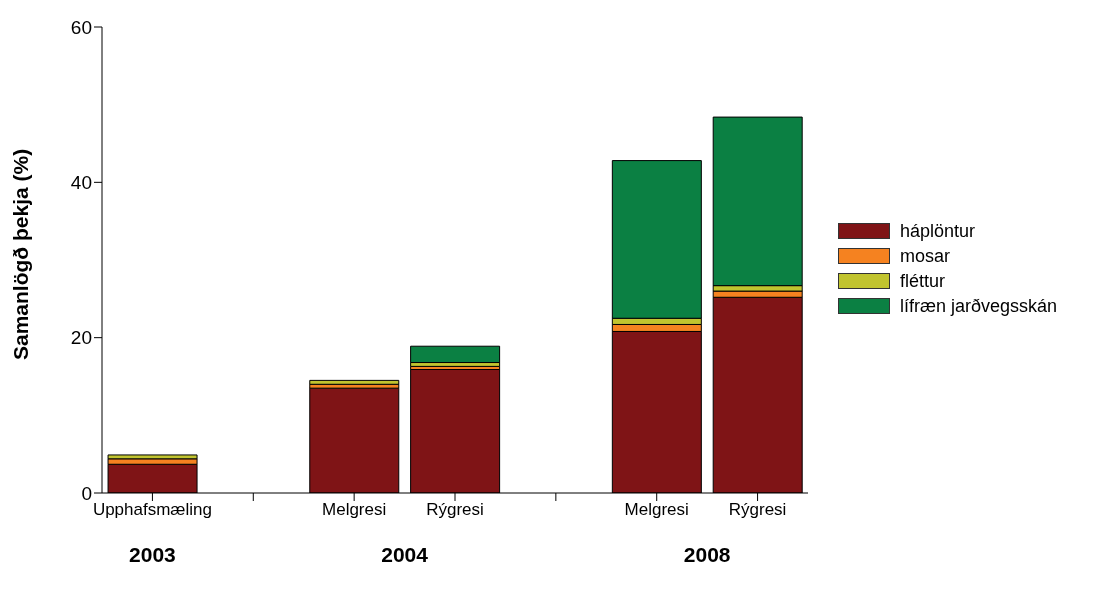  What do you see at coordinates (938, 231) in the screenshot?
I see `legend-label: háplöntur` at bounding box center [938, 231].